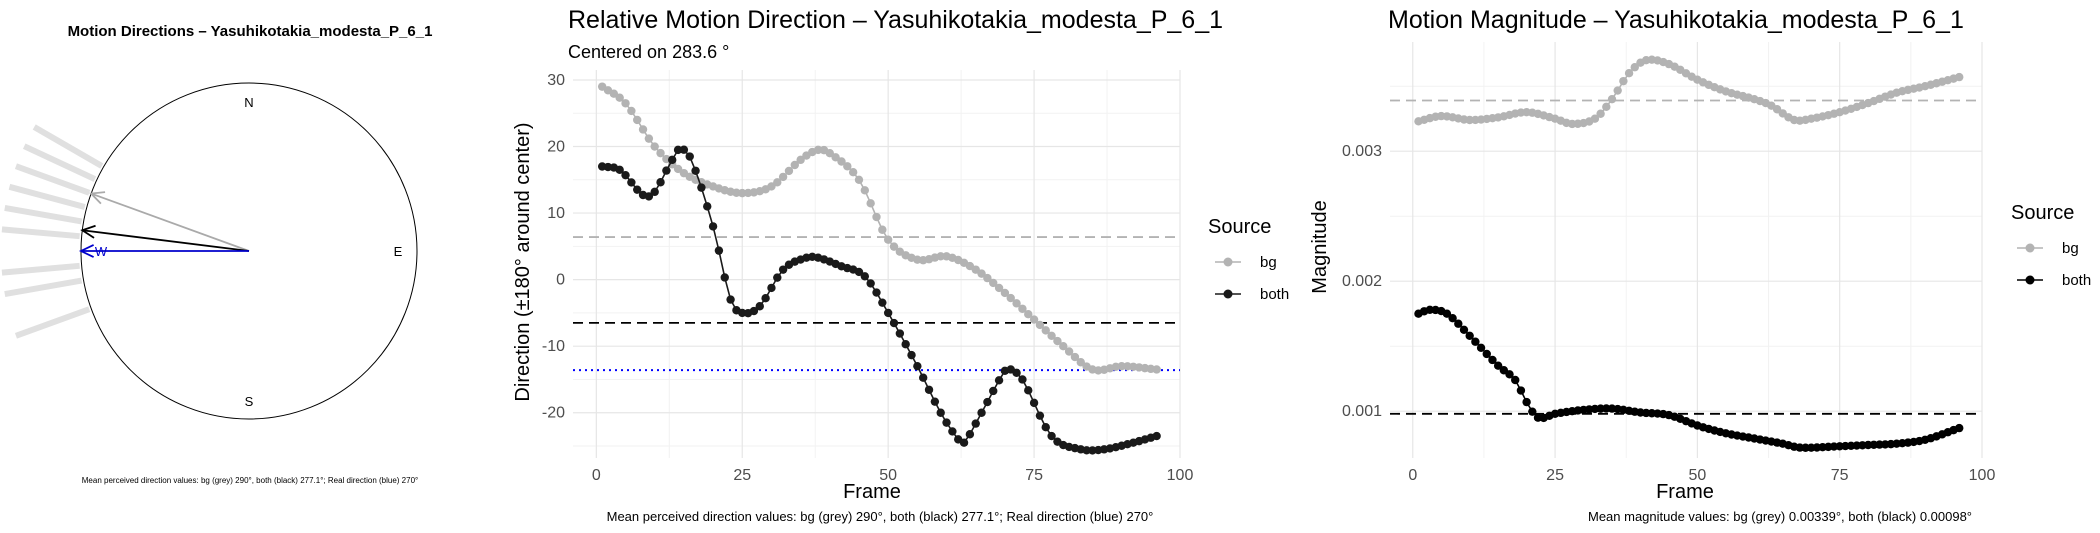 The width and height of the screenshot is (2100, 533). Describe the element at coordinates (2070, 248) in the screenshot. I see `p3-legend-label-bg: bg` at that location.